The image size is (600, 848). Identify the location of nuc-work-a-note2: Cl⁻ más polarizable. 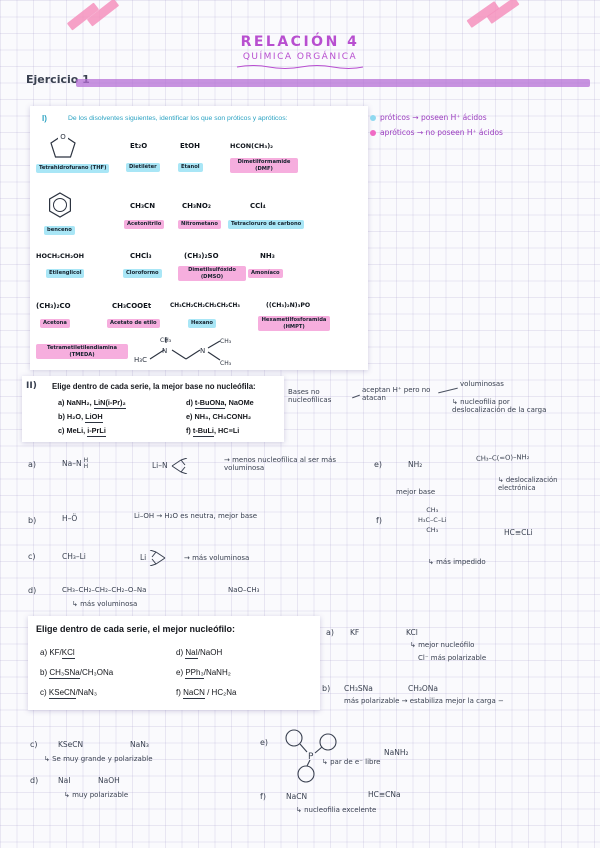
(452, 658).